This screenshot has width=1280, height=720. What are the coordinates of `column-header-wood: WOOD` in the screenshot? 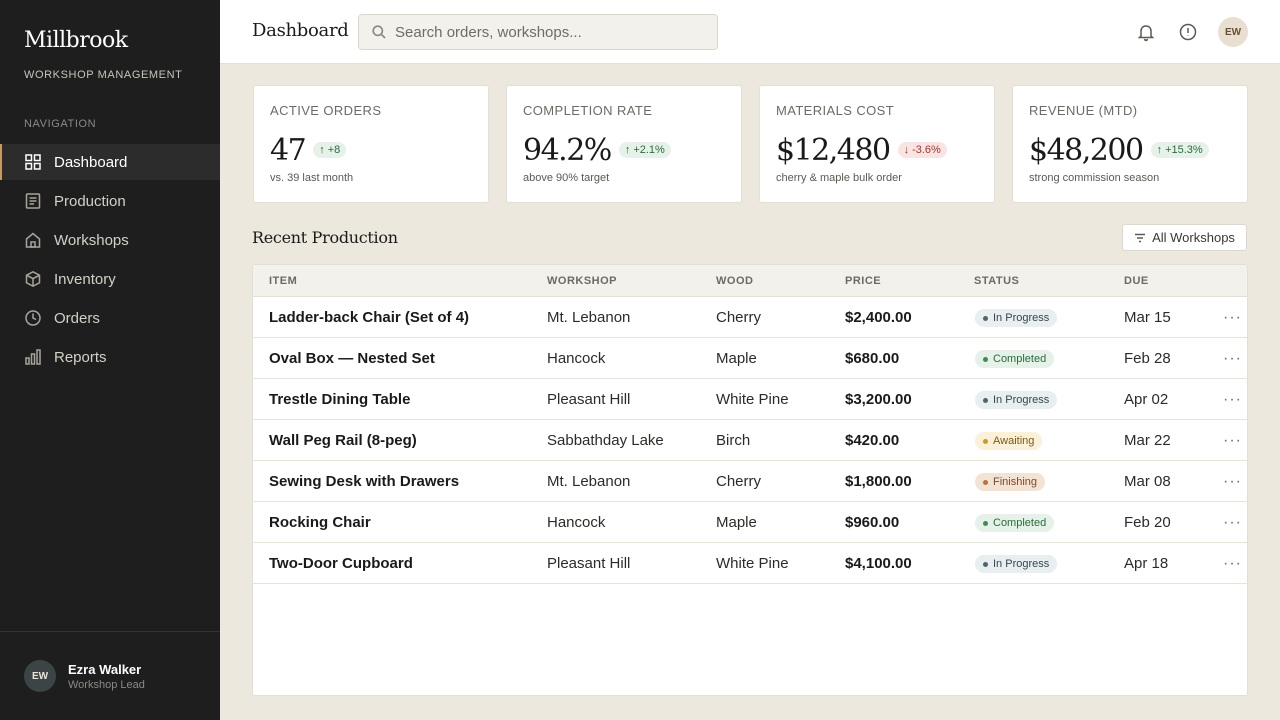 It's located at (735, 281).